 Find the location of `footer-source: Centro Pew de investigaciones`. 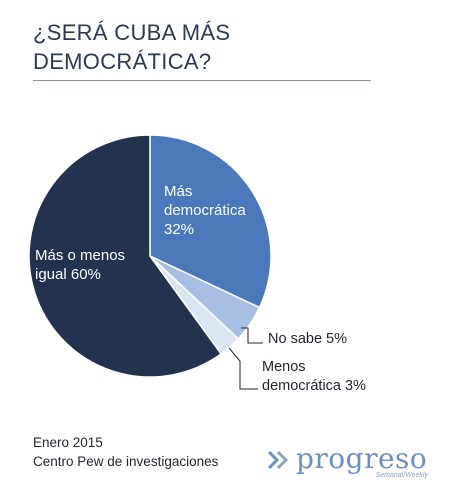

footer-source: Centro Pew de investigaciones is located at coordinates (126, 461).